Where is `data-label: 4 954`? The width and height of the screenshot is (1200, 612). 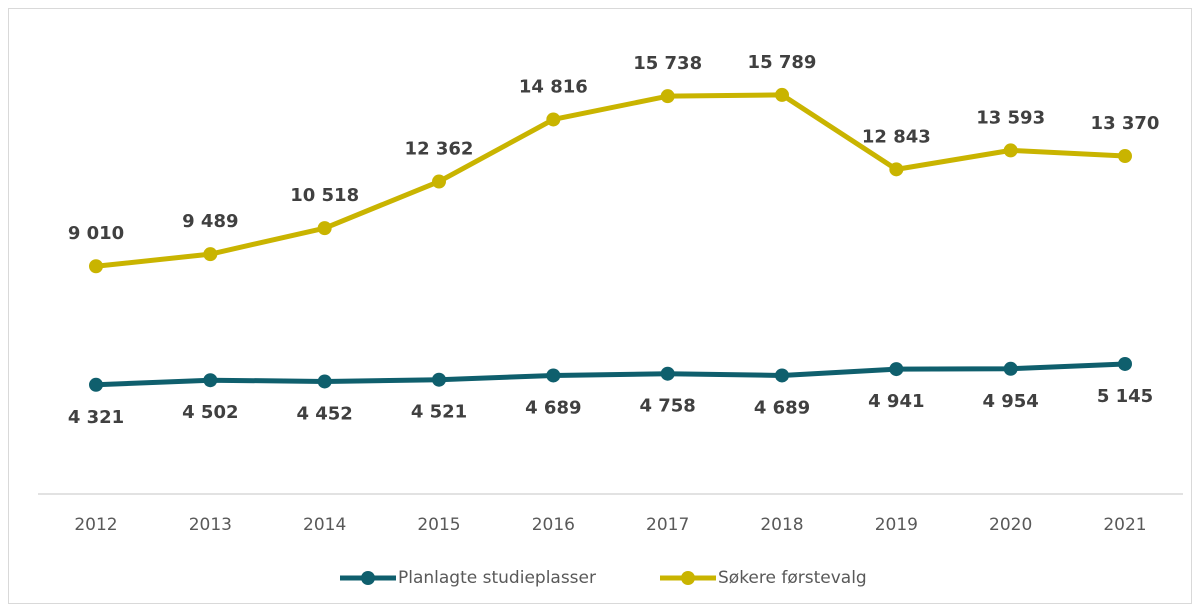 data-label: 4 954 is located at coordinates (1010, 401).